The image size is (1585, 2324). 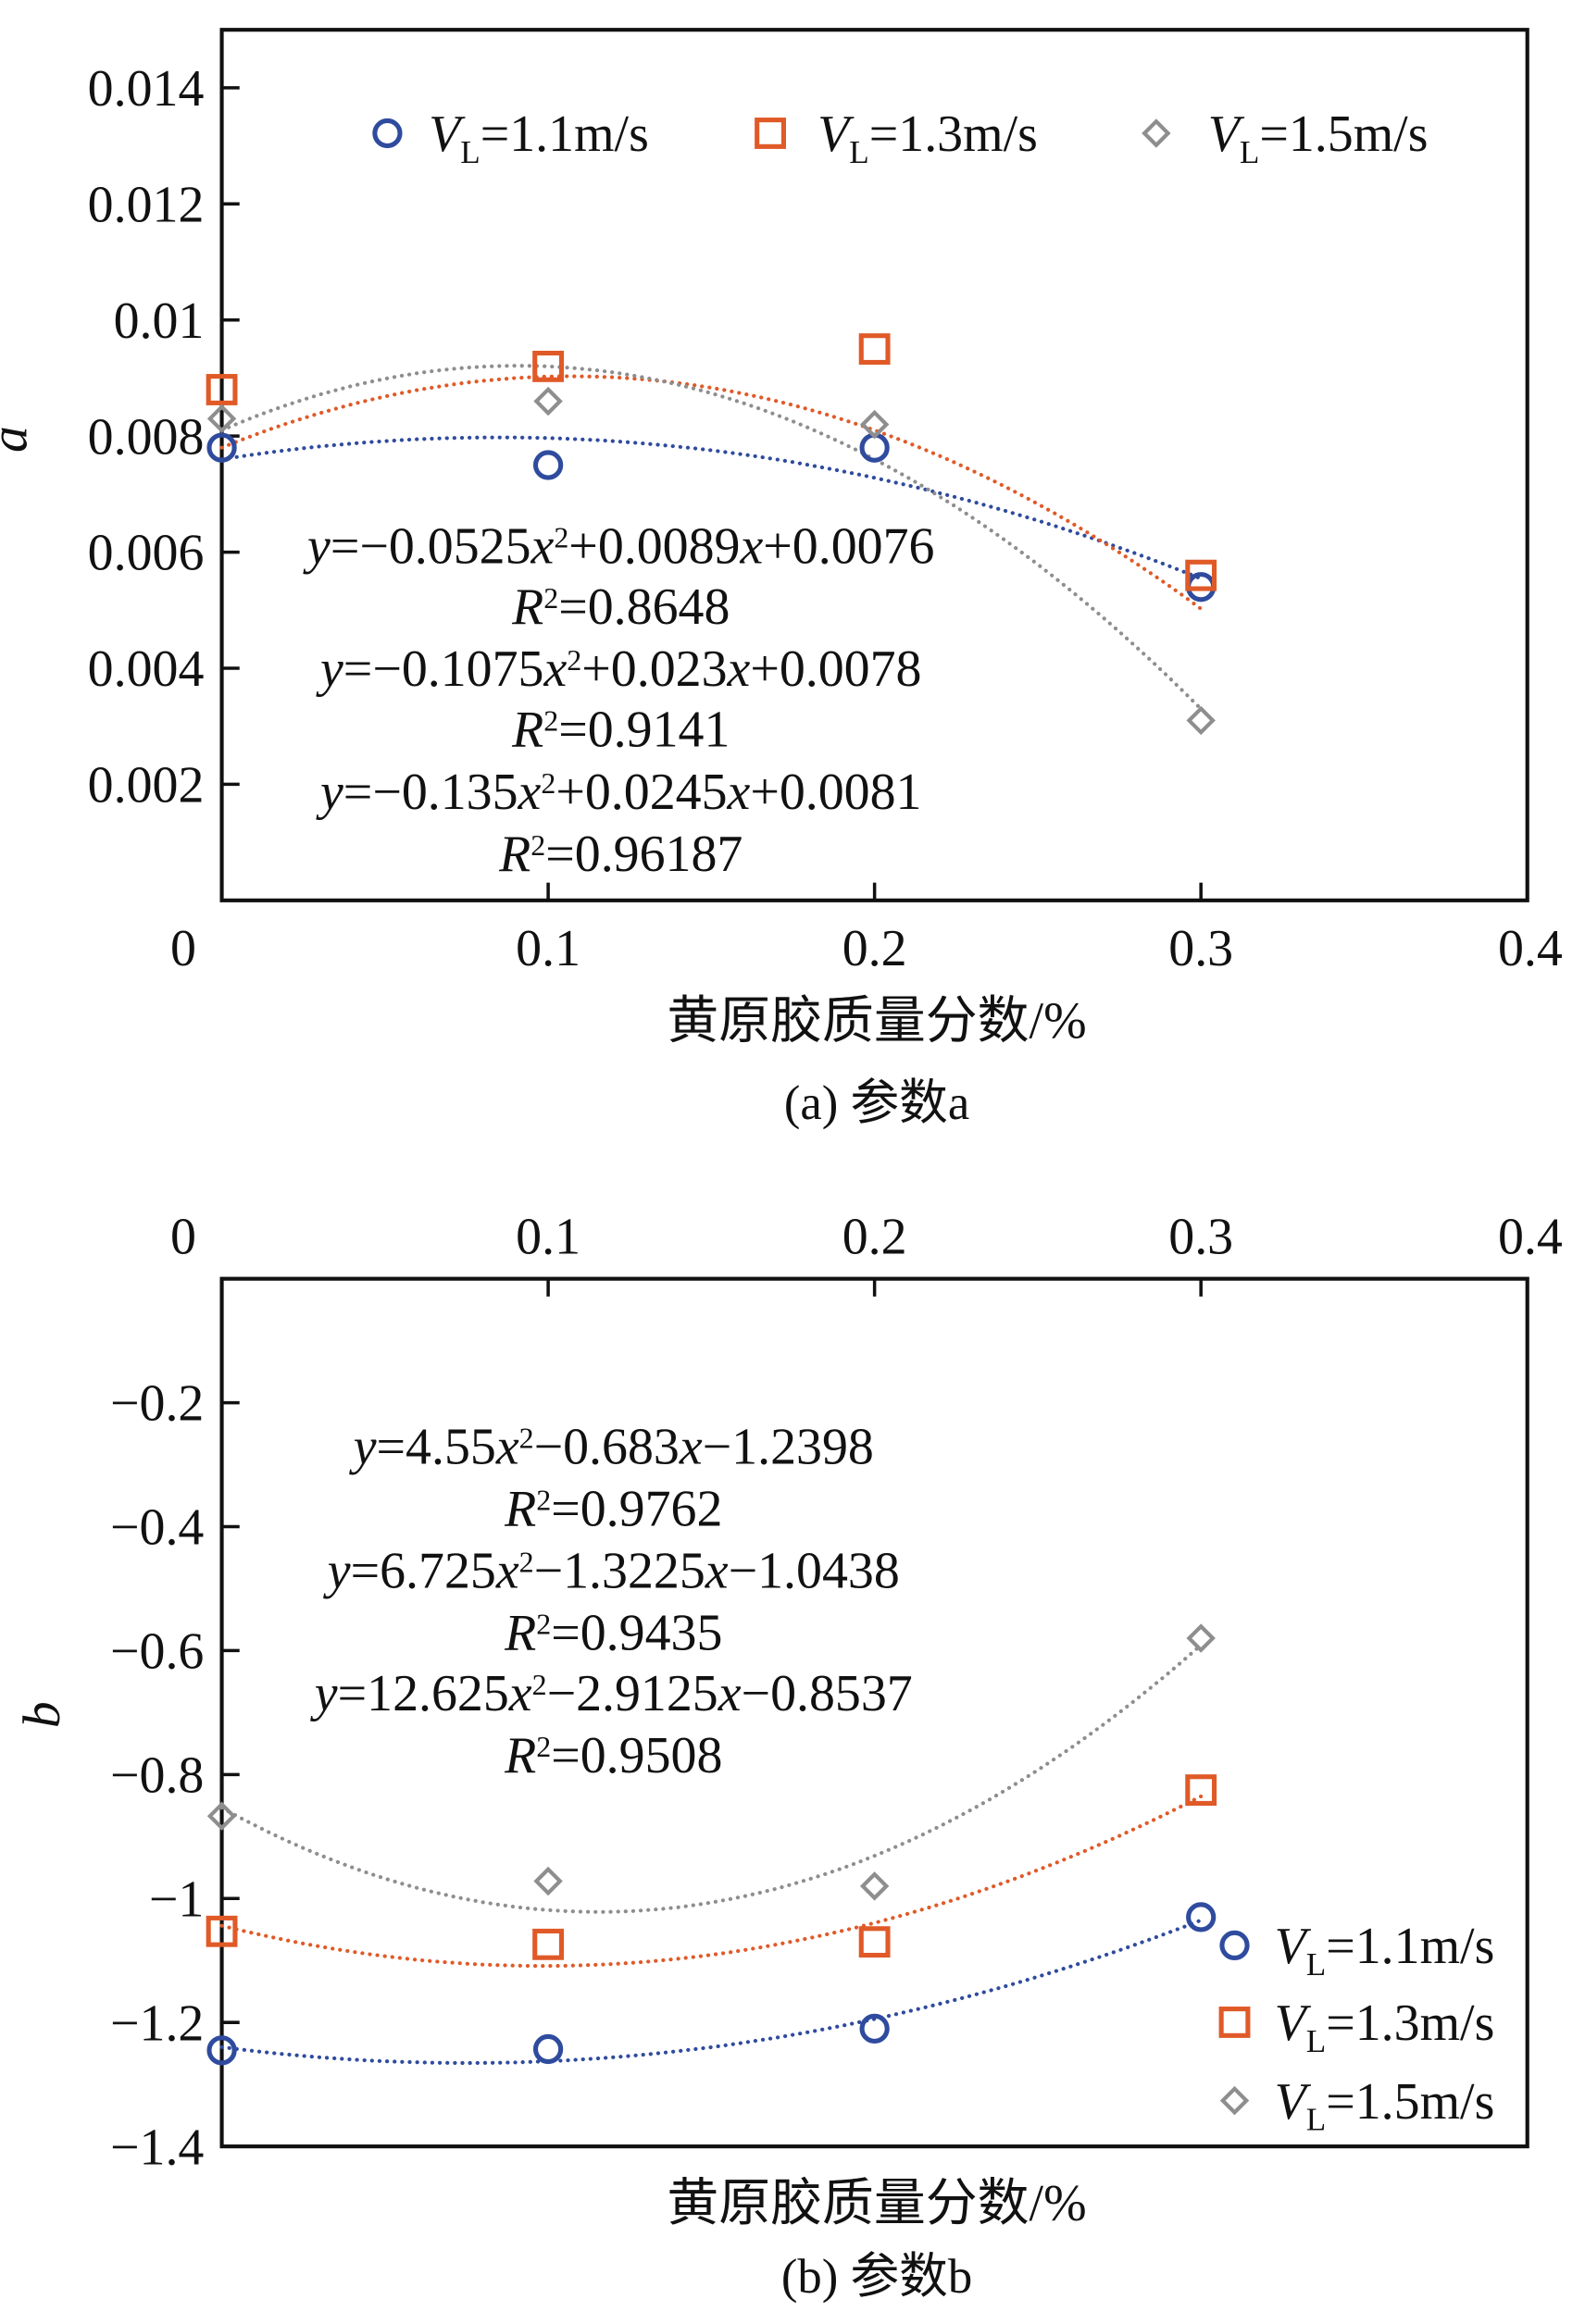 I want to click on fit-equation-annotation: y=6.725x2−1.3225x−1.0438, so click(x=611, y=1571).